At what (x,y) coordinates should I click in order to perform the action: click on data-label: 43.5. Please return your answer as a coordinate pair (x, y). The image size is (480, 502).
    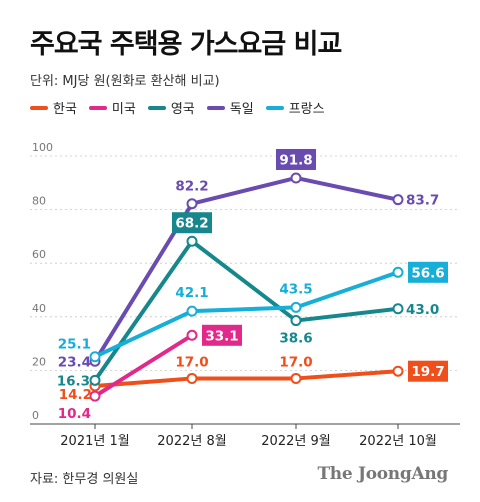
    Looking at the image, I should click on (295, 289).